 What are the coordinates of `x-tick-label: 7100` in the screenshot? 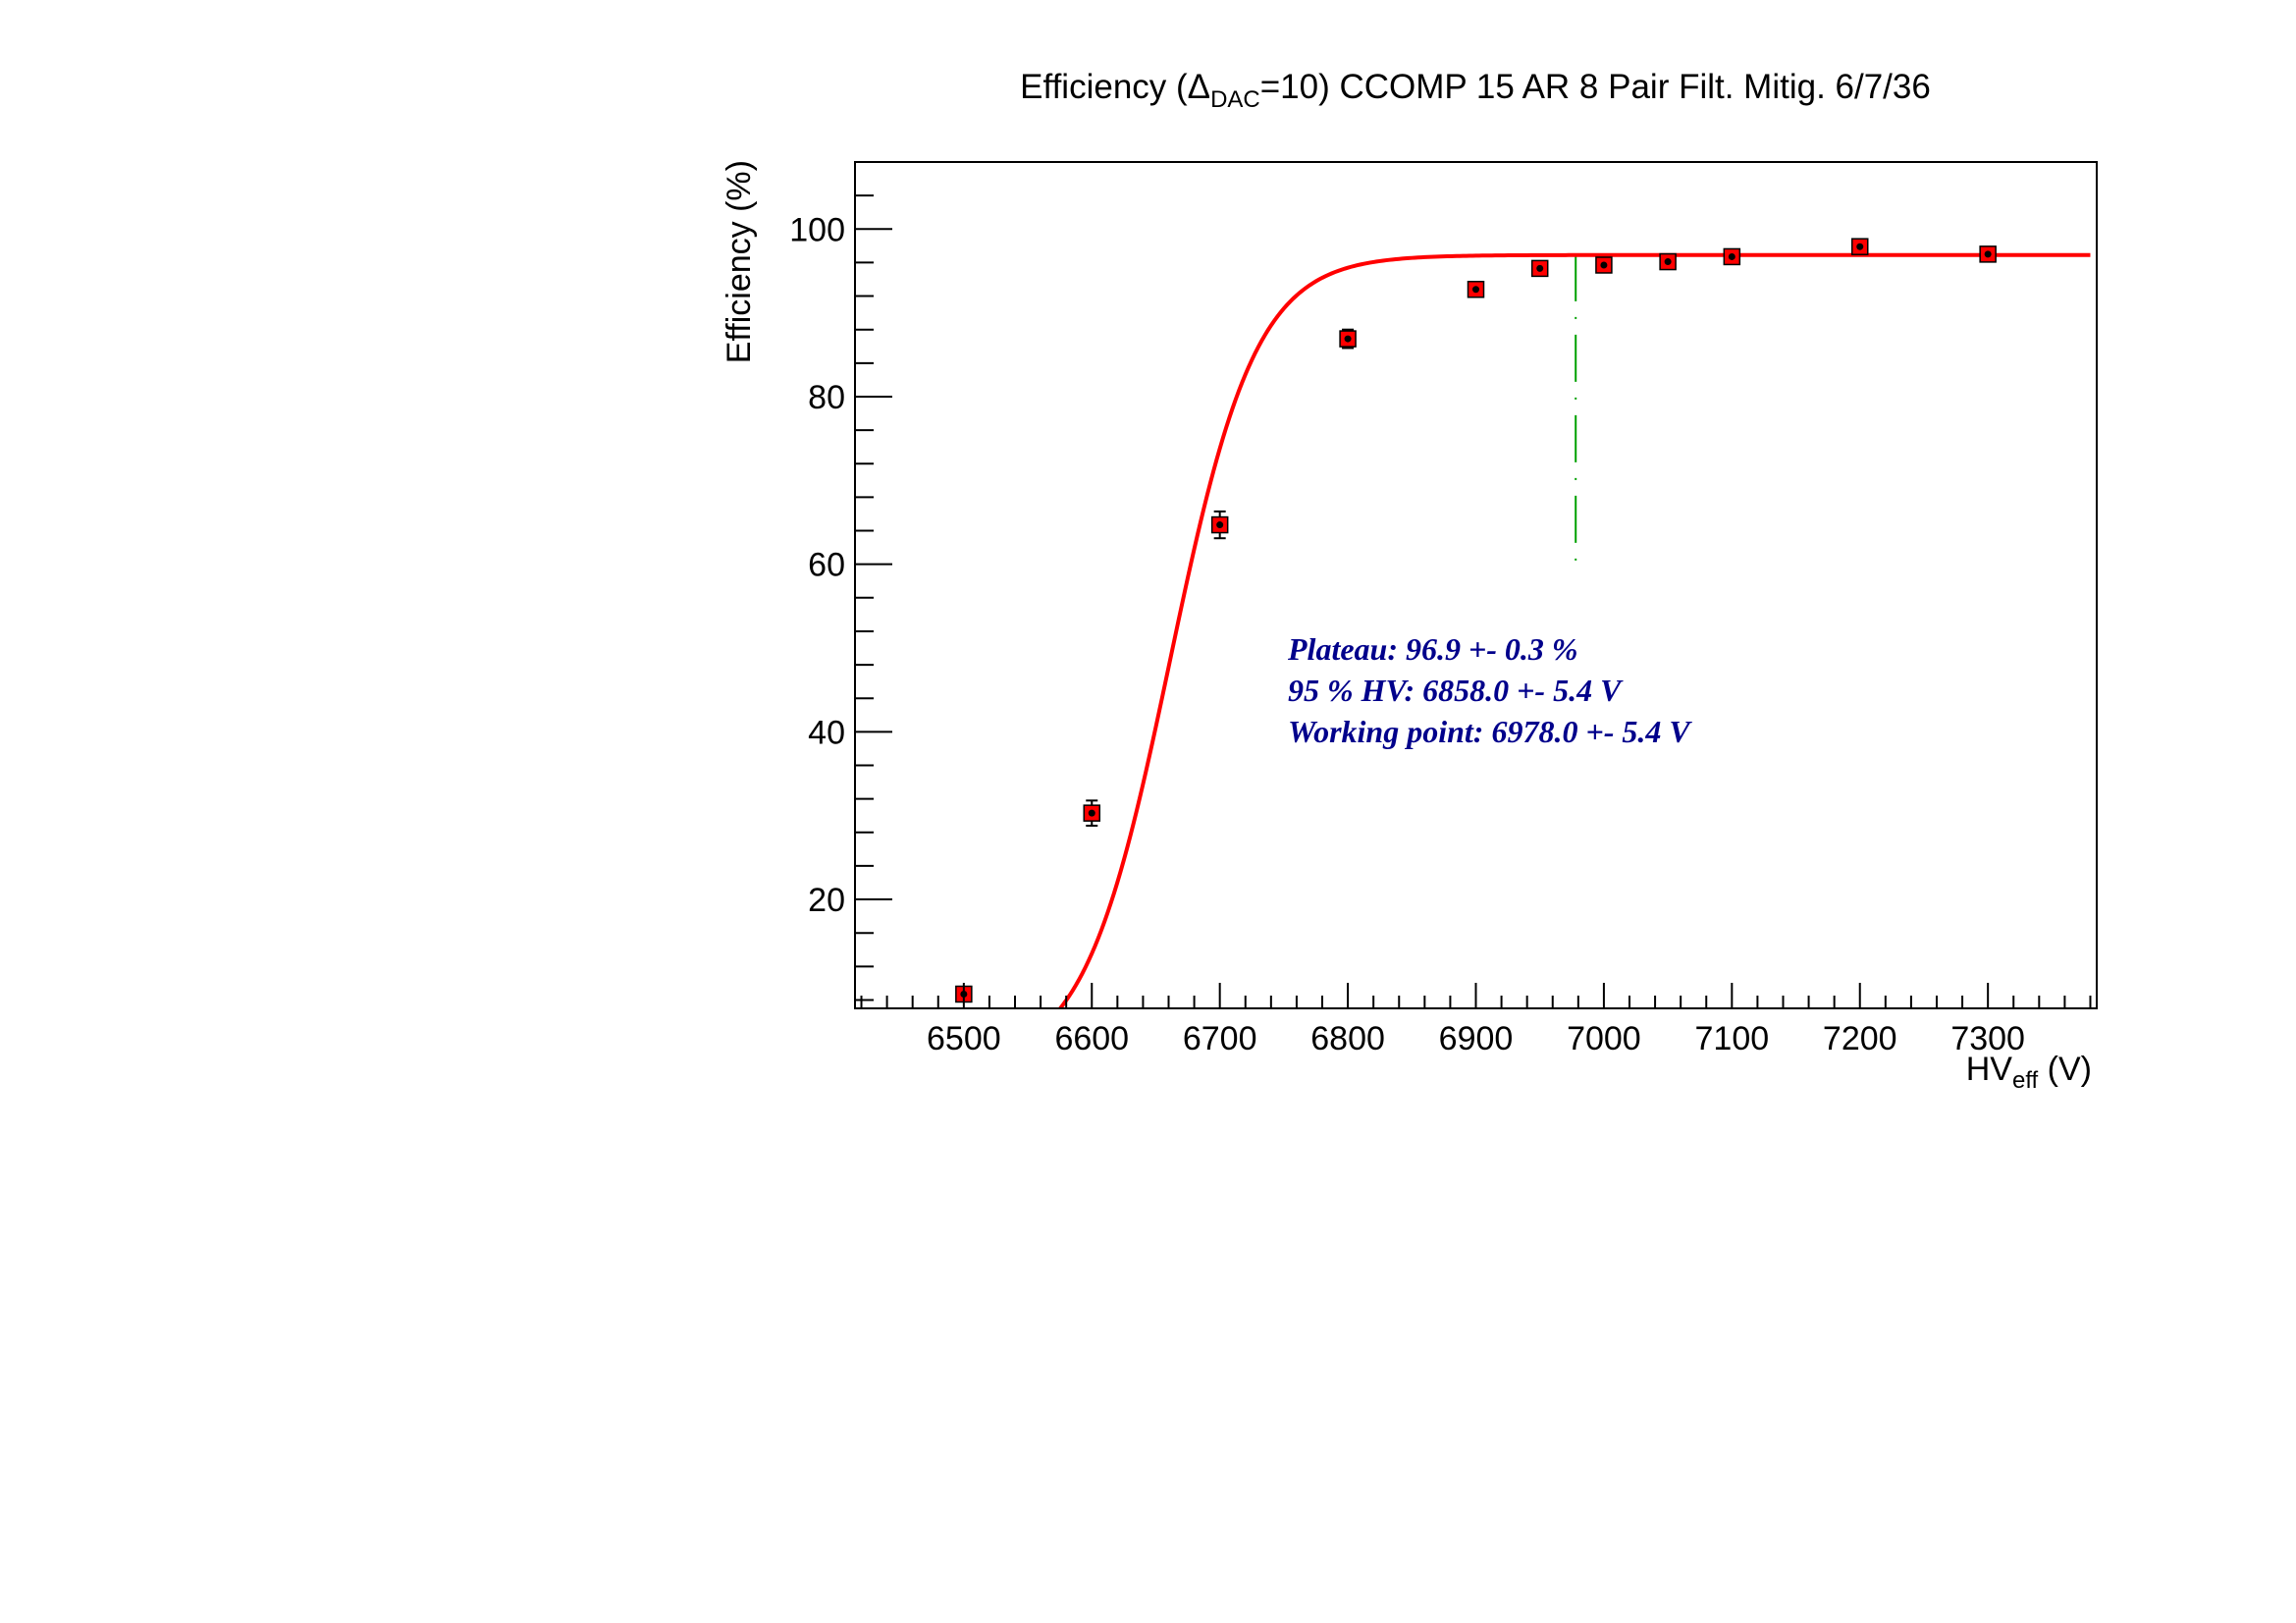 It's located at (1732, 1038).